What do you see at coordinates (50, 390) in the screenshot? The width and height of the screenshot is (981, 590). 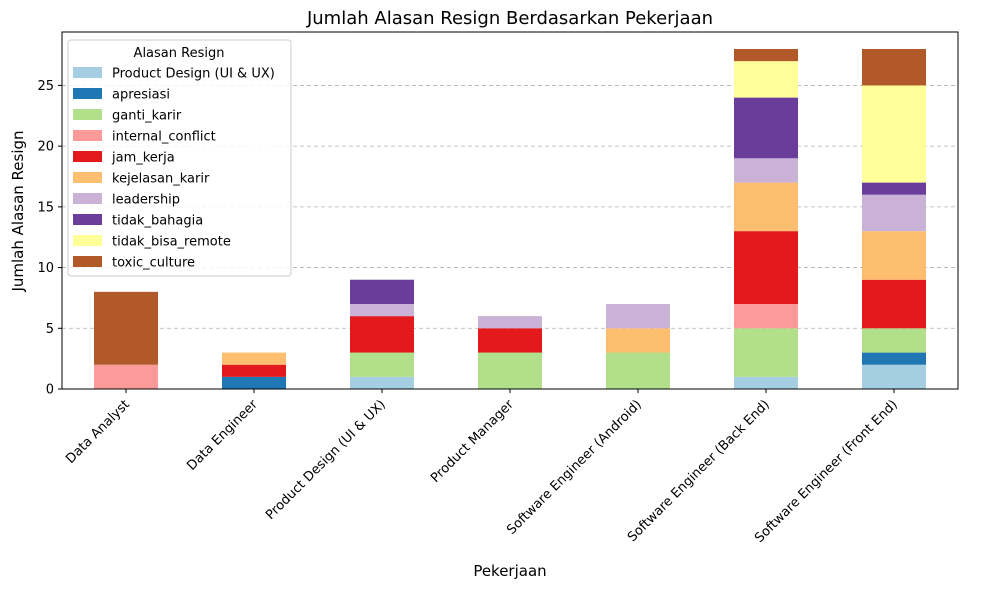 I see `y-tick-label: 0` at bounding box center [50, 390].